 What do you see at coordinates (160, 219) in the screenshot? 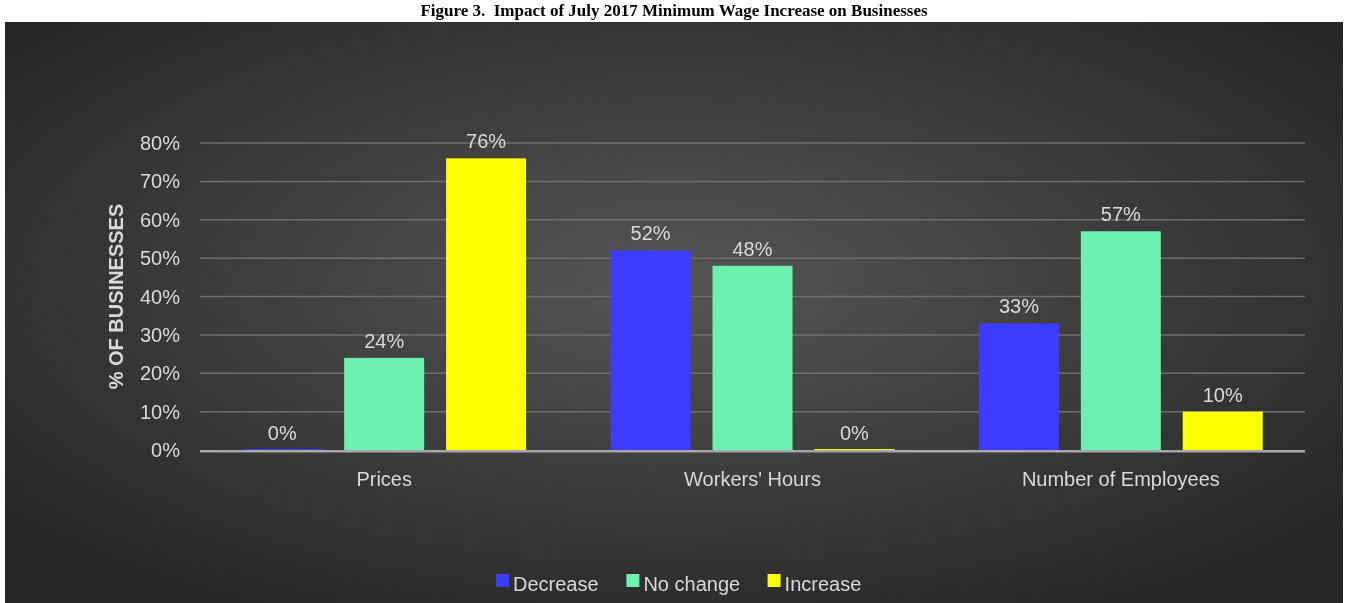
I see `y-tick-label: 60%` at bounding box center [160, 219].